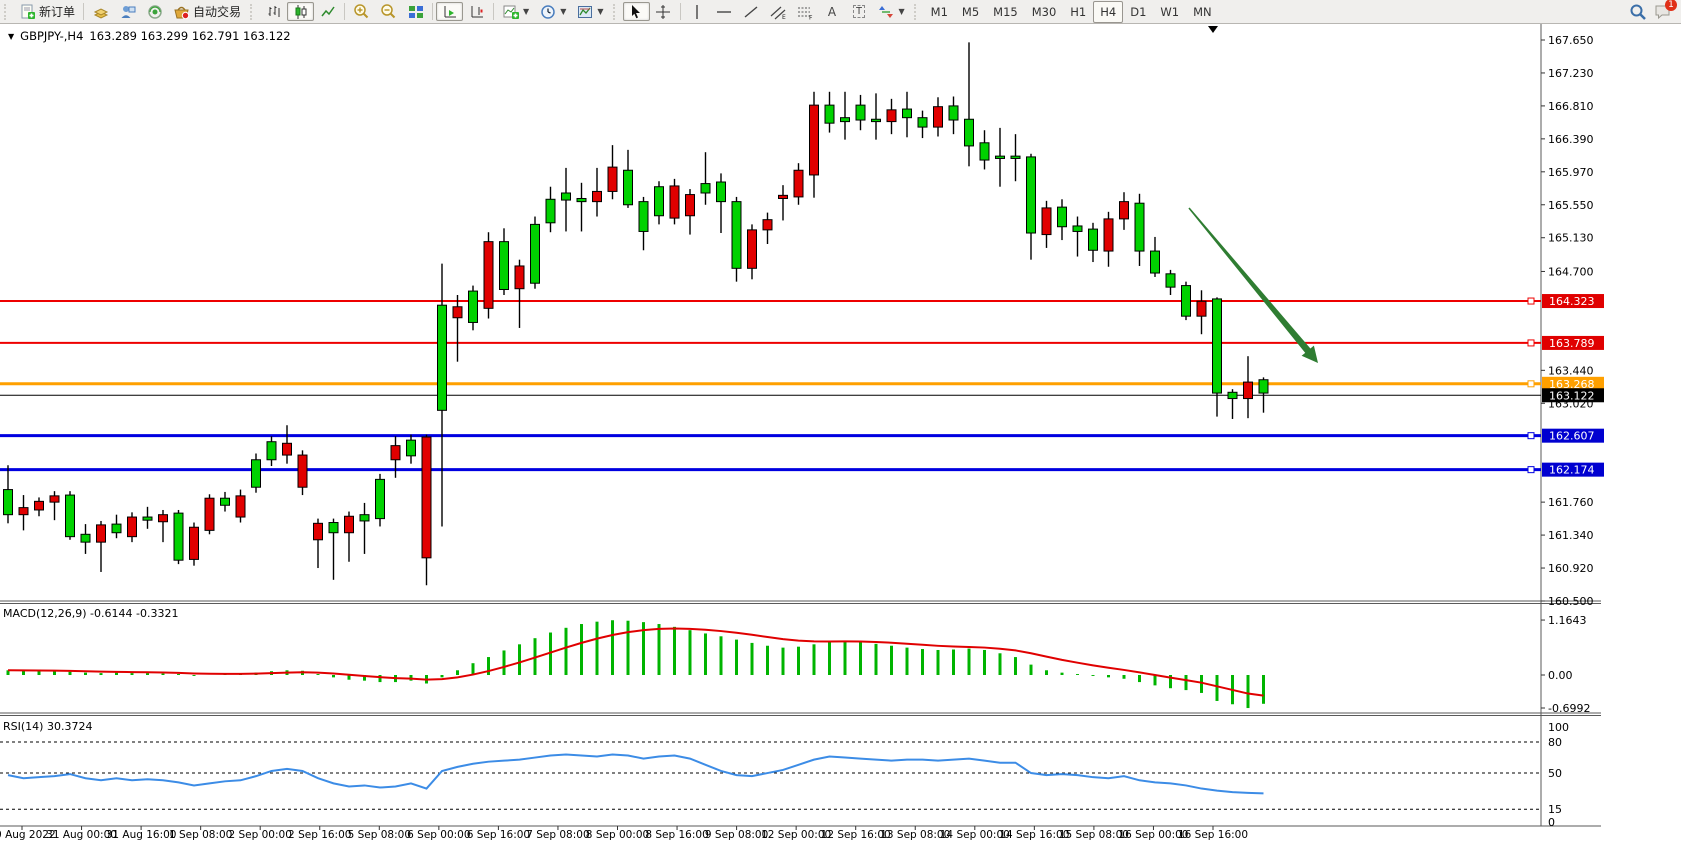 Image resolution: width=1681 pixels, height=847 pixels. What do you see at coordinates (379, 835) in the screenshot?
I see `time-axis-label: 5 Sep 08:00` at bounding box center [379, 835].